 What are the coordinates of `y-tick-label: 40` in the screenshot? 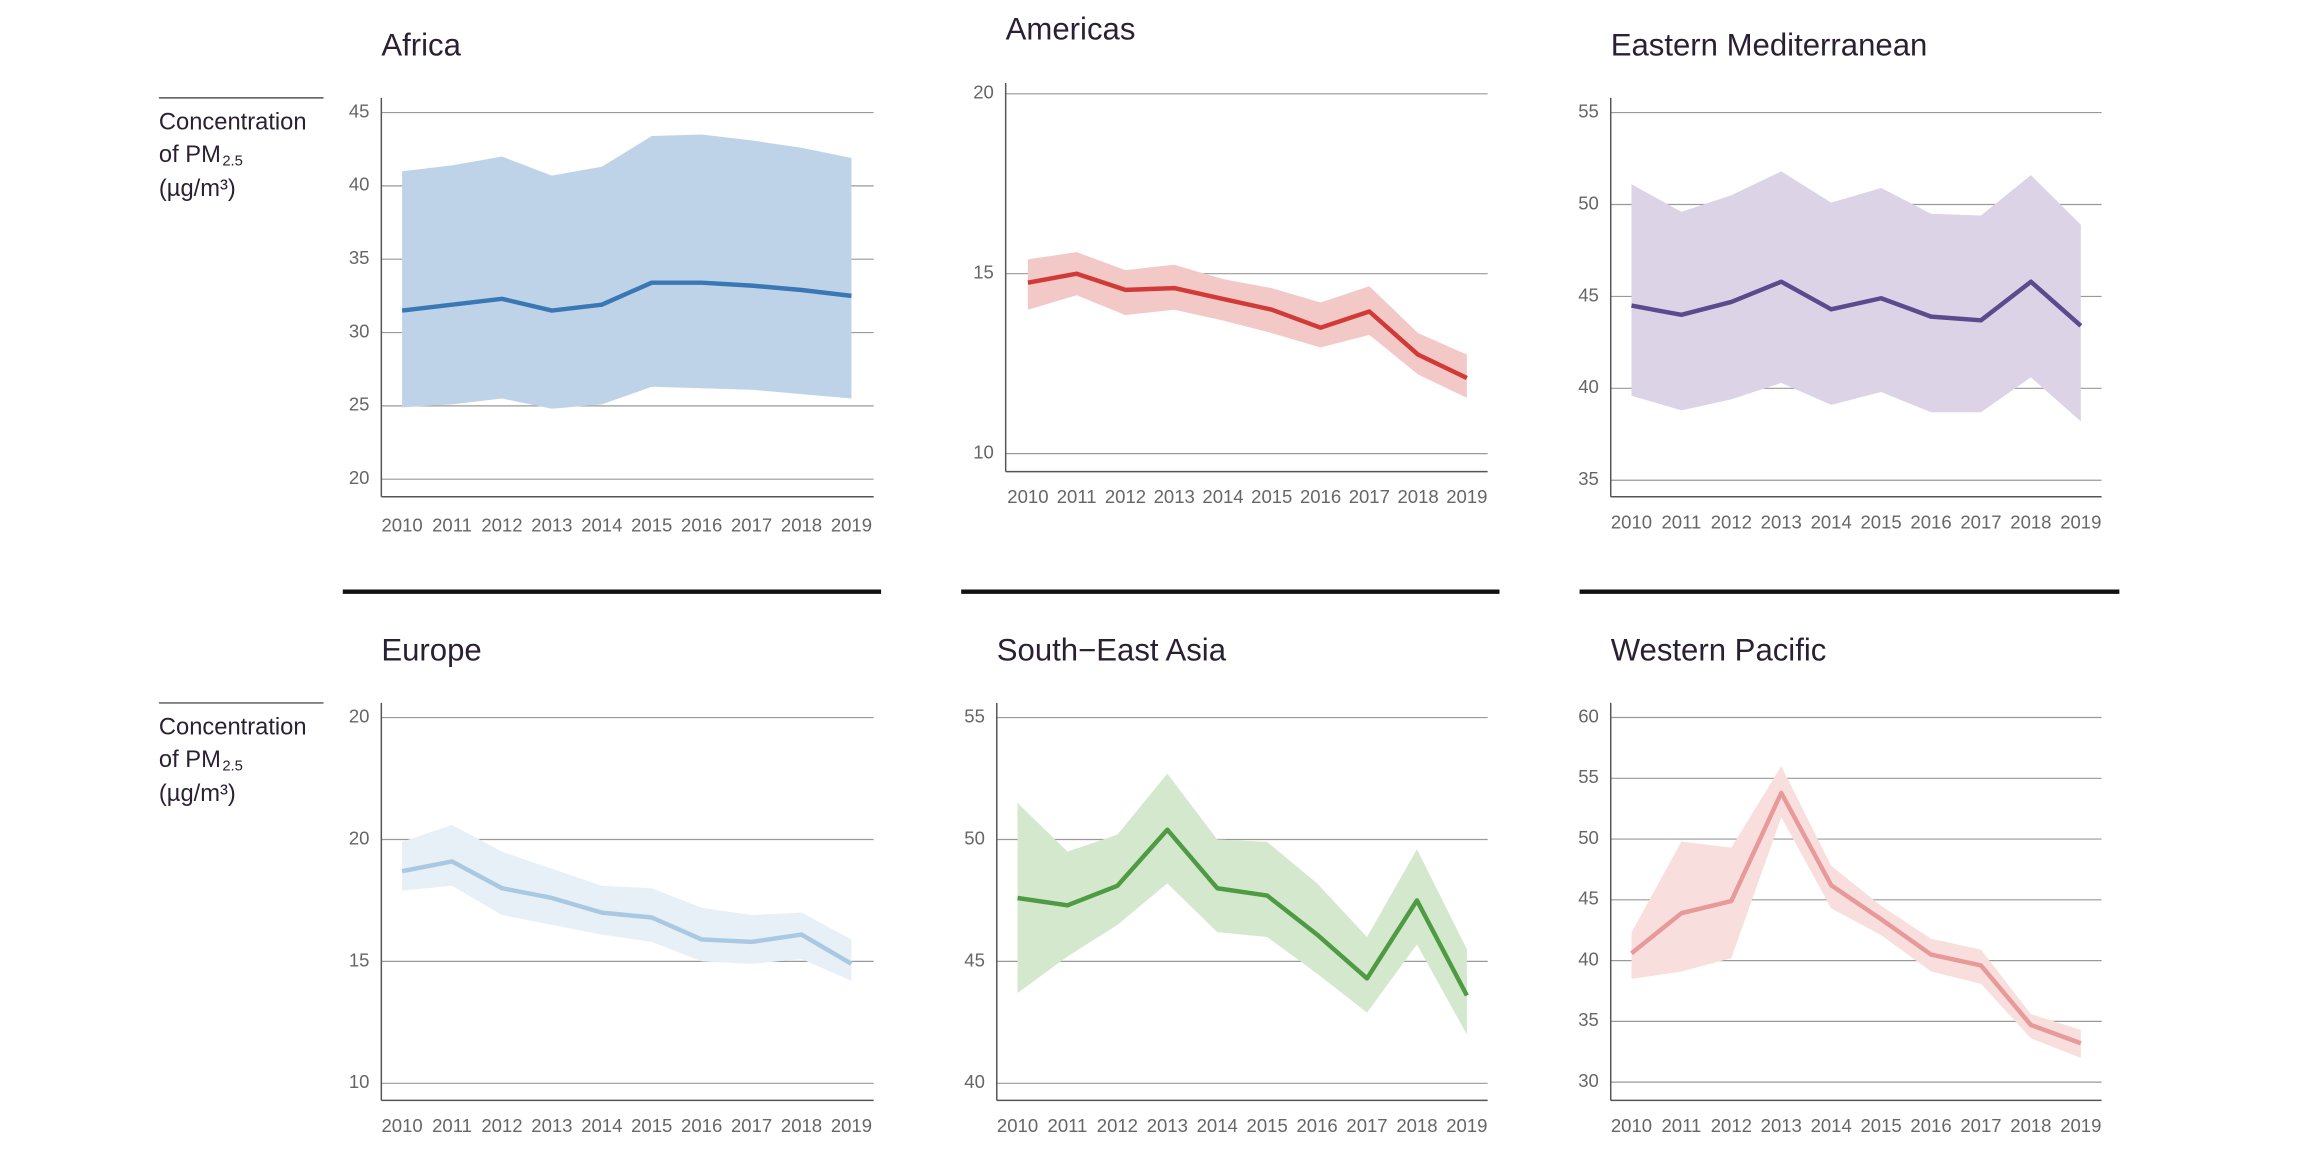 It's located at (1588, 958).